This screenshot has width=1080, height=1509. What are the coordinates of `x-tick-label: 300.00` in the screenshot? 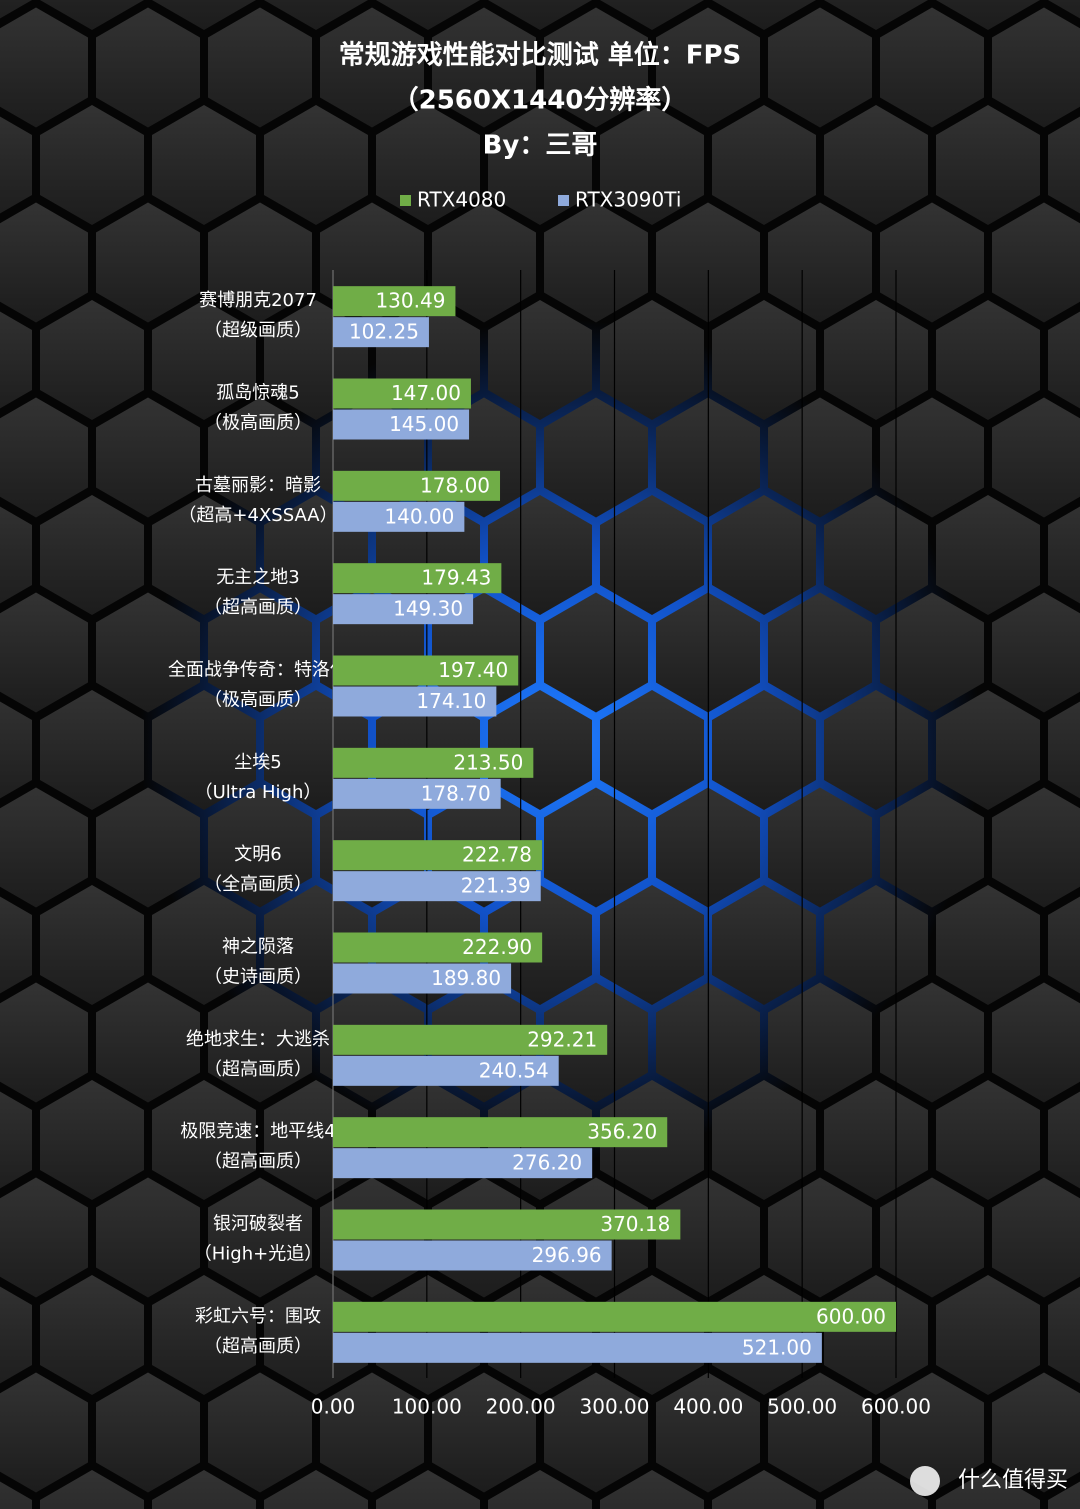 It's located at (615, 1407).